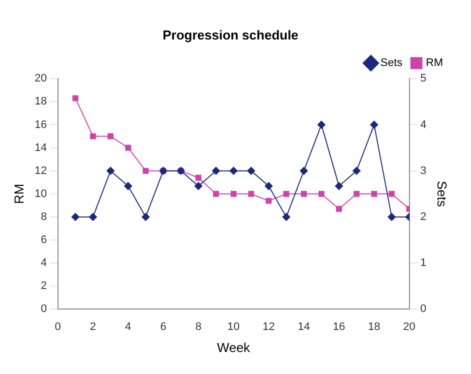  What do you see at coordinates (423, 124) in the screenshot?
I see `y2-tick-label: 4` at bounding box center [423, 124].